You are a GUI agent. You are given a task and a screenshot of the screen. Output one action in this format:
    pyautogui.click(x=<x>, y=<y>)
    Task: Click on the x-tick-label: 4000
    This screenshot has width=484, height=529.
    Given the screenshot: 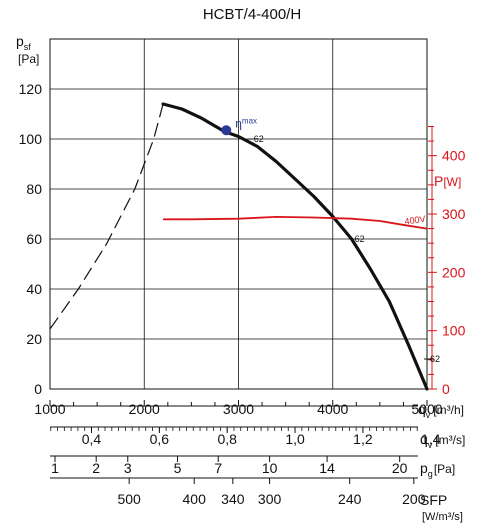 What is the action you would take?
    pyautogui.click(x=332, y=409)
    